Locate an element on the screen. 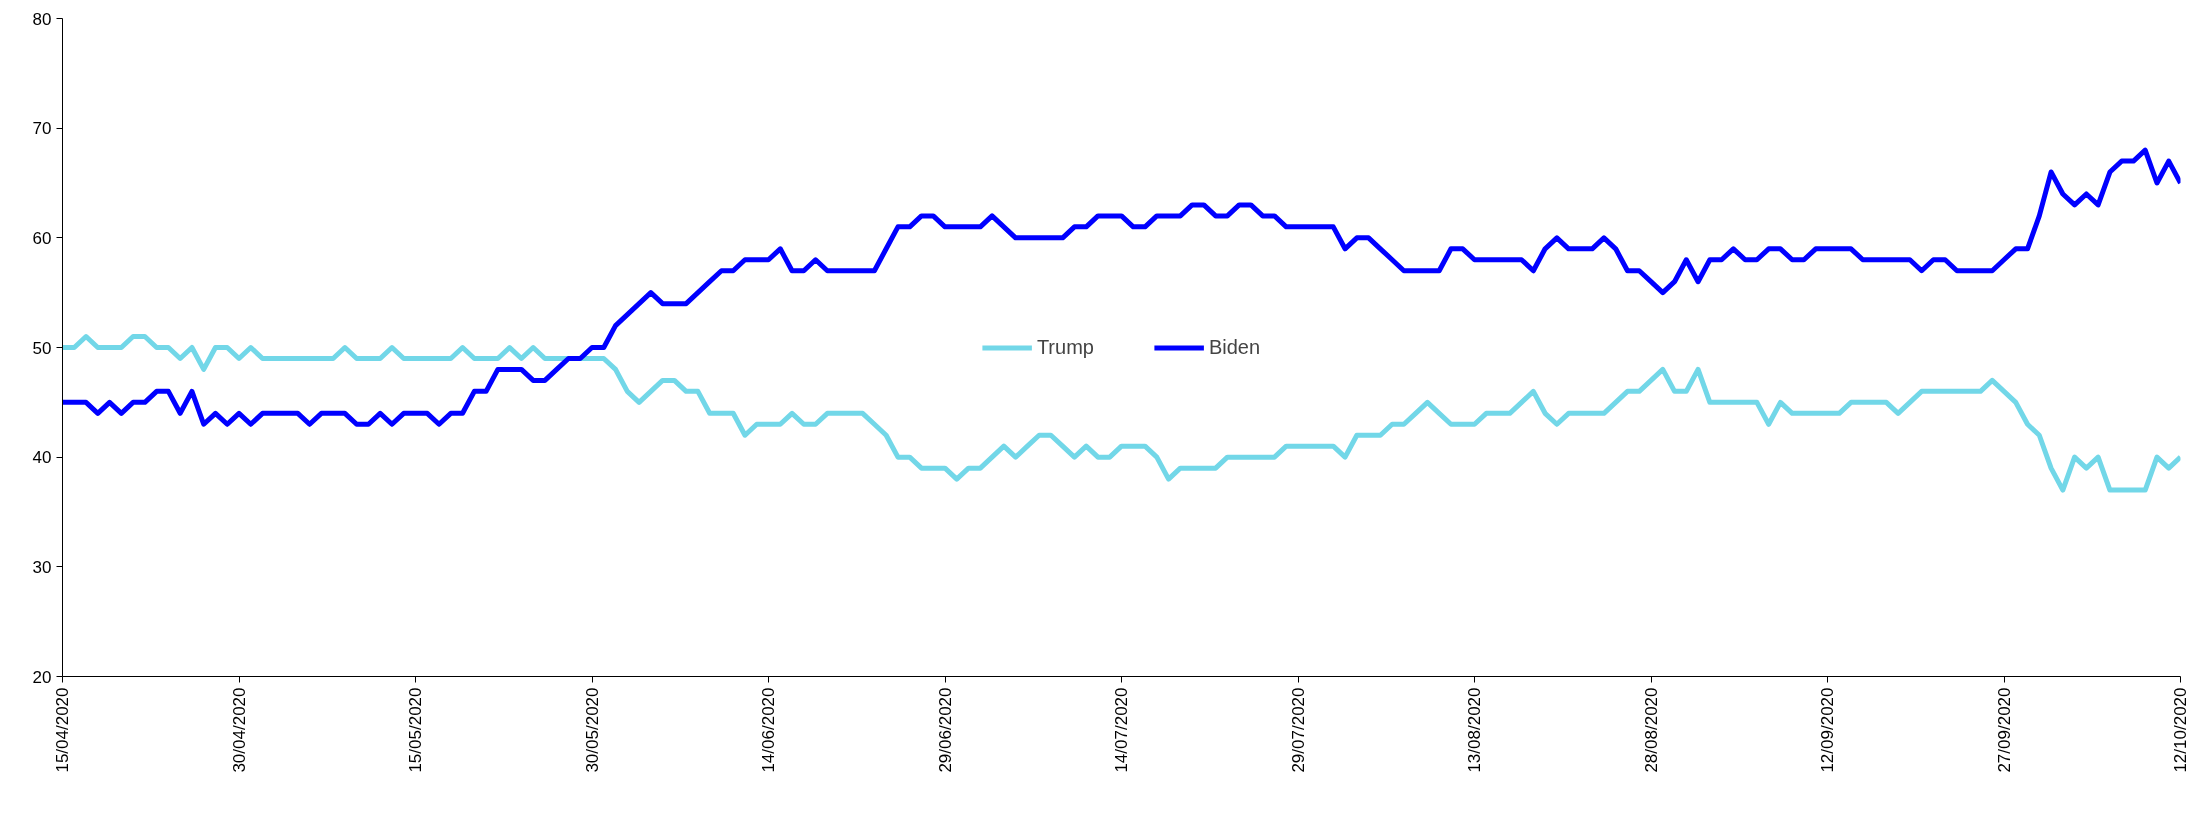 The height and width of the screenshot is (815, 2208). x-tick-label: 13/08/2020 is located at coordinates (1474, 730).